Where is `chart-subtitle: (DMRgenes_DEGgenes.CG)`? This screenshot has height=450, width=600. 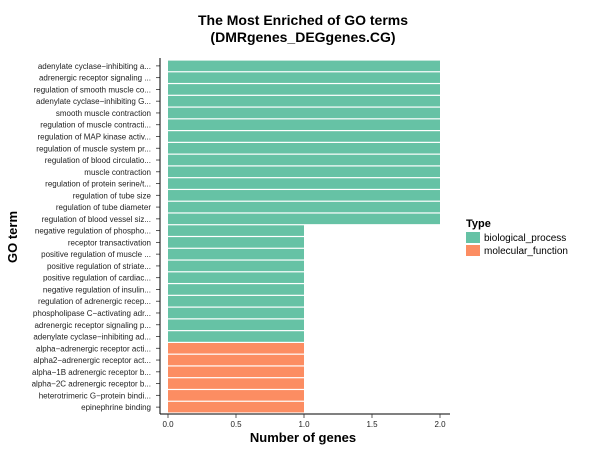
chart-subtitle: (DMRgenes_DEGgenes.CG) is located at coordinates (302, 37).